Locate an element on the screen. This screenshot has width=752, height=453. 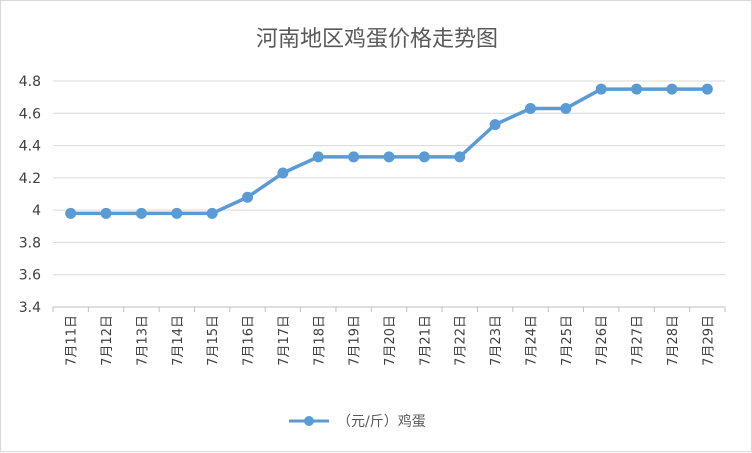
x-tick-label: 7月17日 is located at coordinates (284, 340).